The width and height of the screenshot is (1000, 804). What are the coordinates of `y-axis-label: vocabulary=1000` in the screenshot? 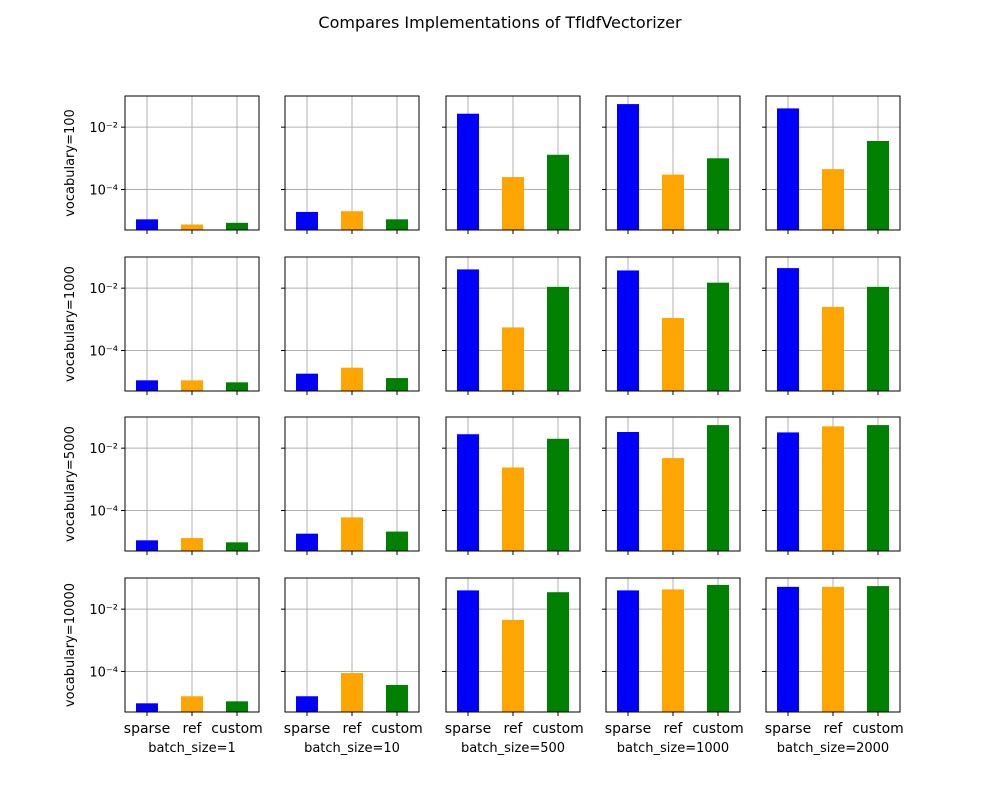 It's located at (70, 324).